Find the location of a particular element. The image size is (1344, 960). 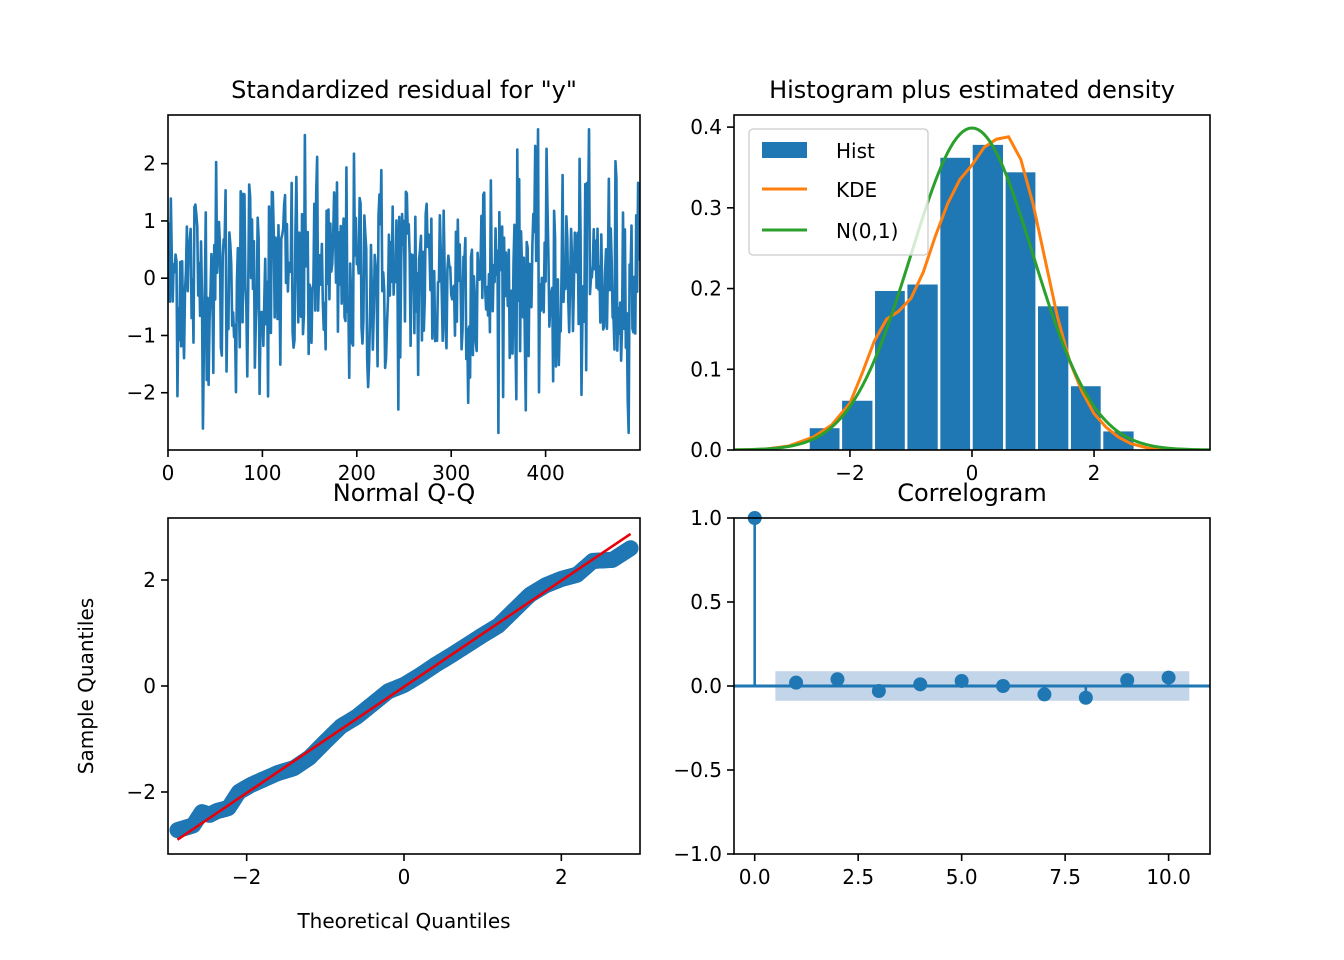

residual-plot-area is located at coordinates (404, 281).